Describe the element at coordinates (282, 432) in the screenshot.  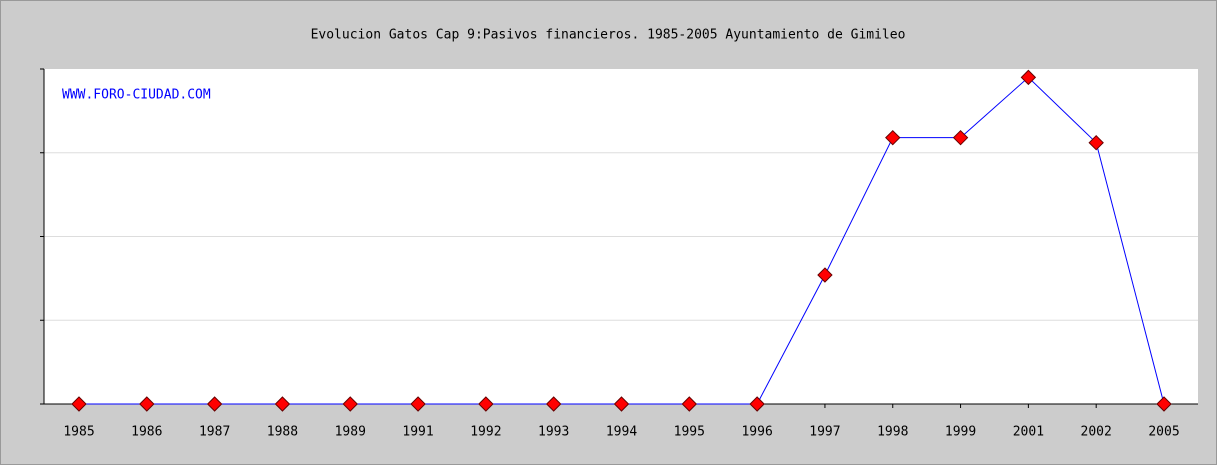
I see `x-tick-label: 1988` at that location.